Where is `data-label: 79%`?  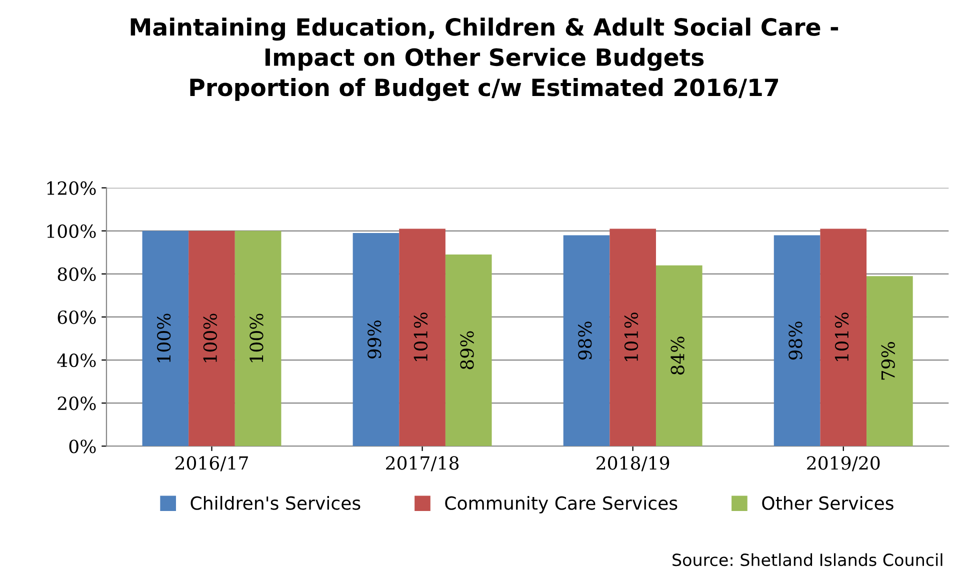
data-label: 79% is located at coordinates (888, 361).